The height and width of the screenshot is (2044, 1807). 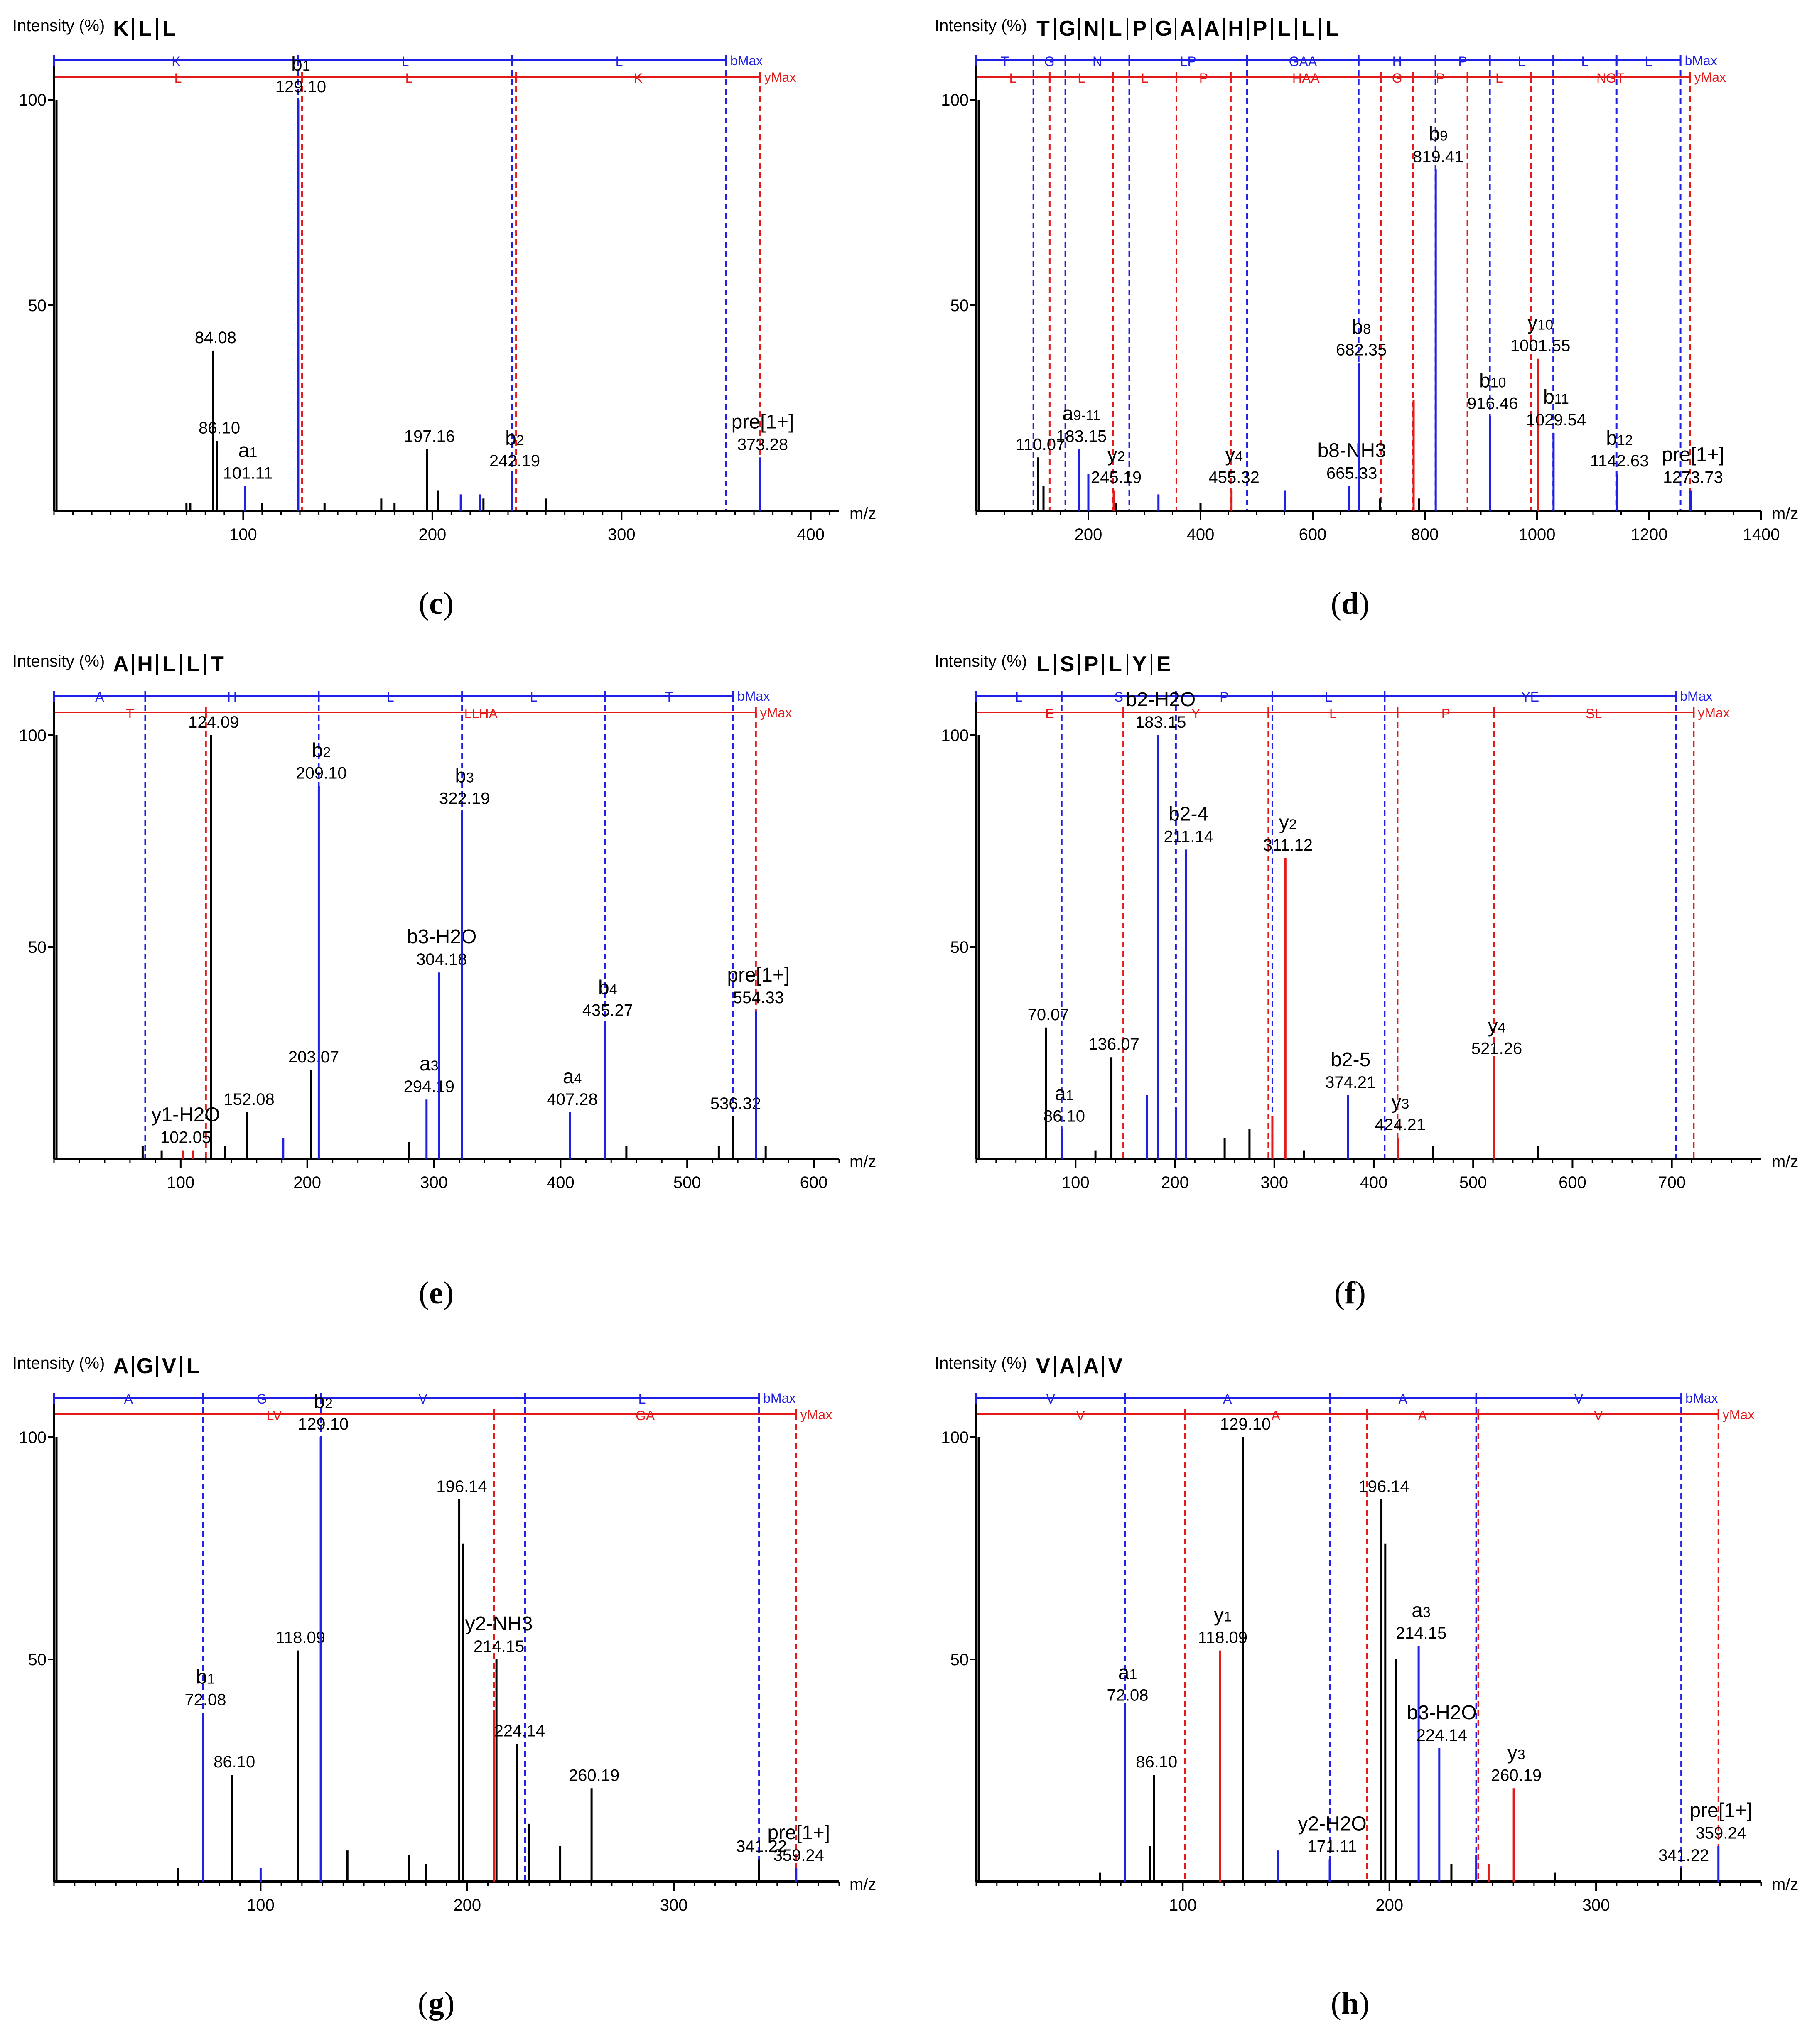 What do you see at coordinates (499, 1646) in the screenshot?
I see `peak-mz-label: 214.15` at bounding box center [499, 1646].